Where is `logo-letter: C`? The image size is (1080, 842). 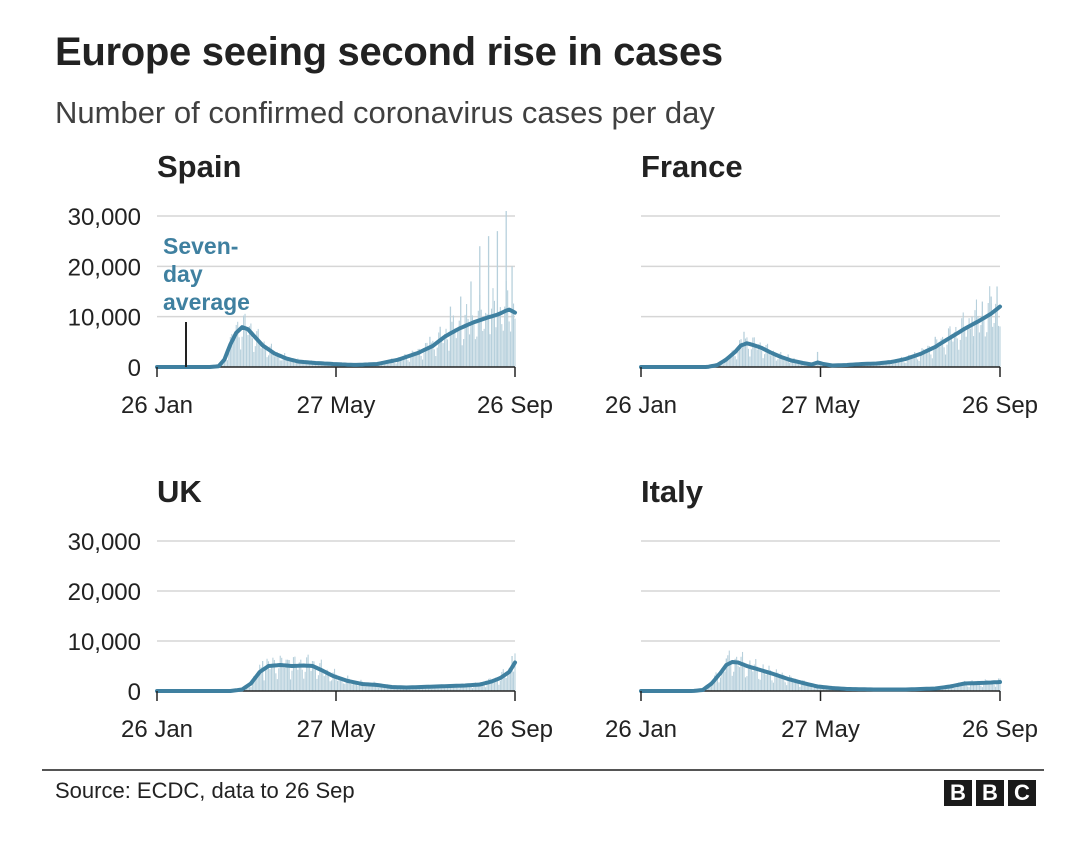
logo-letter: C is located at coordinates (1022, 793).